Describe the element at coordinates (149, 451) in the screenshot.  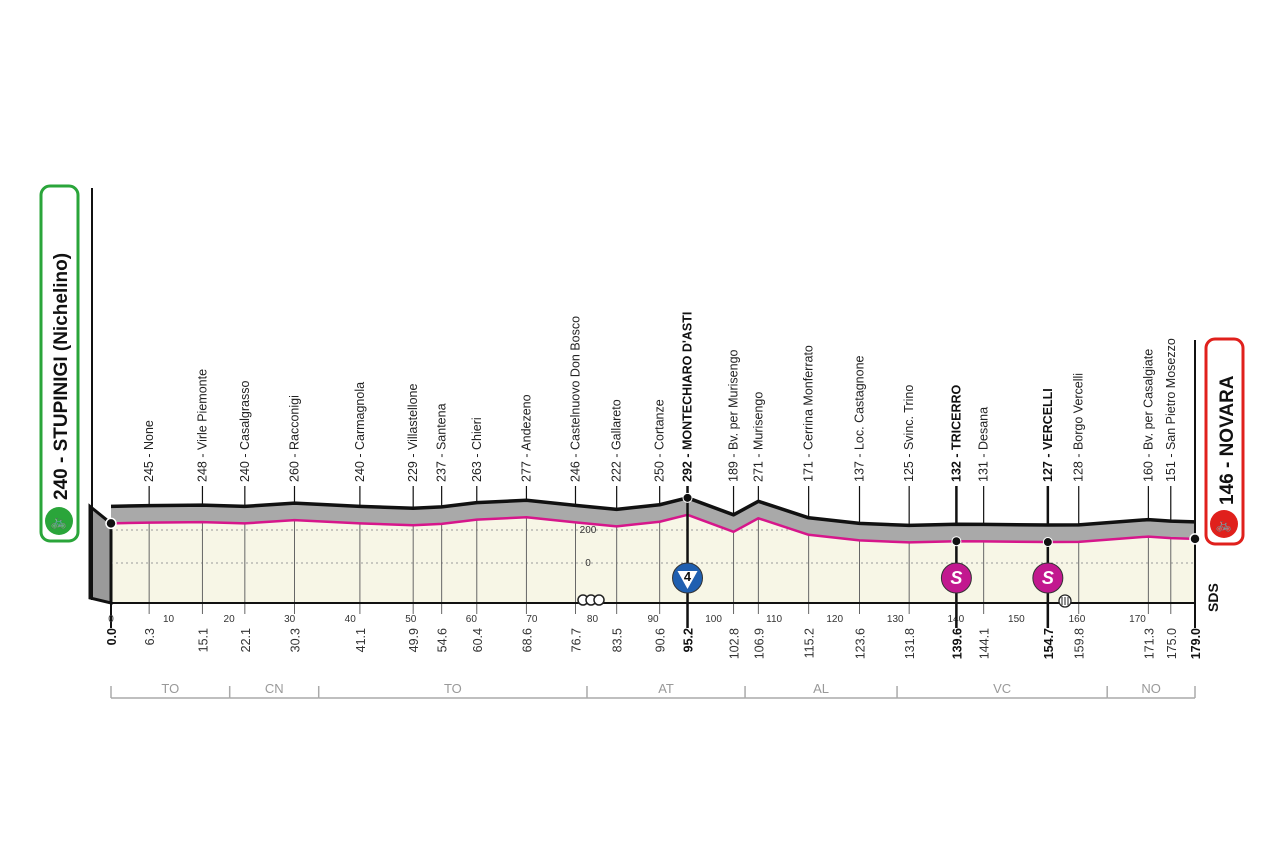
I see `waypoint-label: 245 - None` at that location.